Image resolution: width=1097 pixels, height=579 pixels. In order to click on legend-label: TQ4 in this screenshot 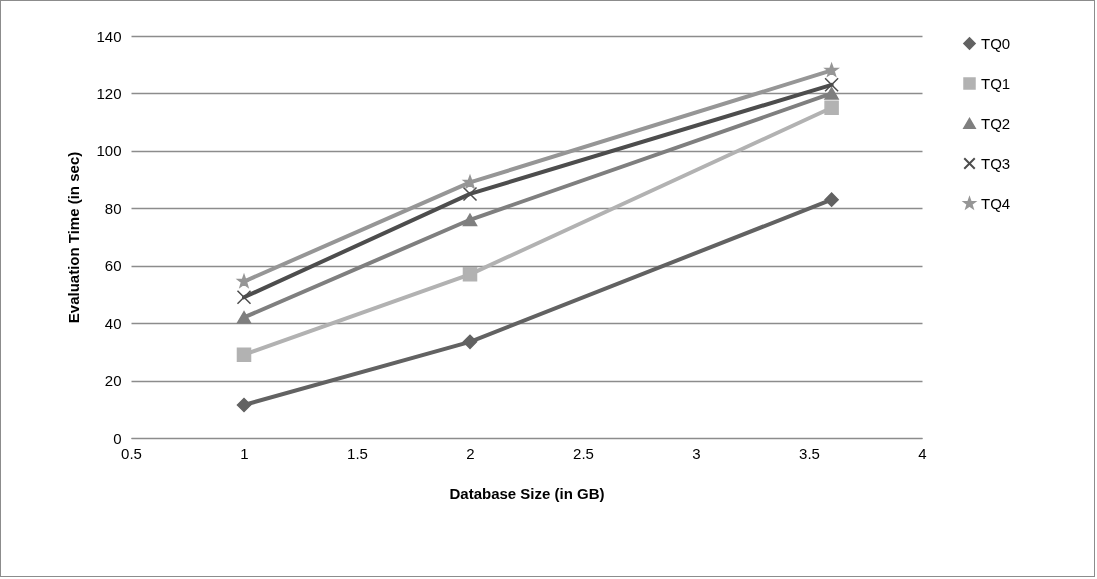, I will do `click(996, 203)`.